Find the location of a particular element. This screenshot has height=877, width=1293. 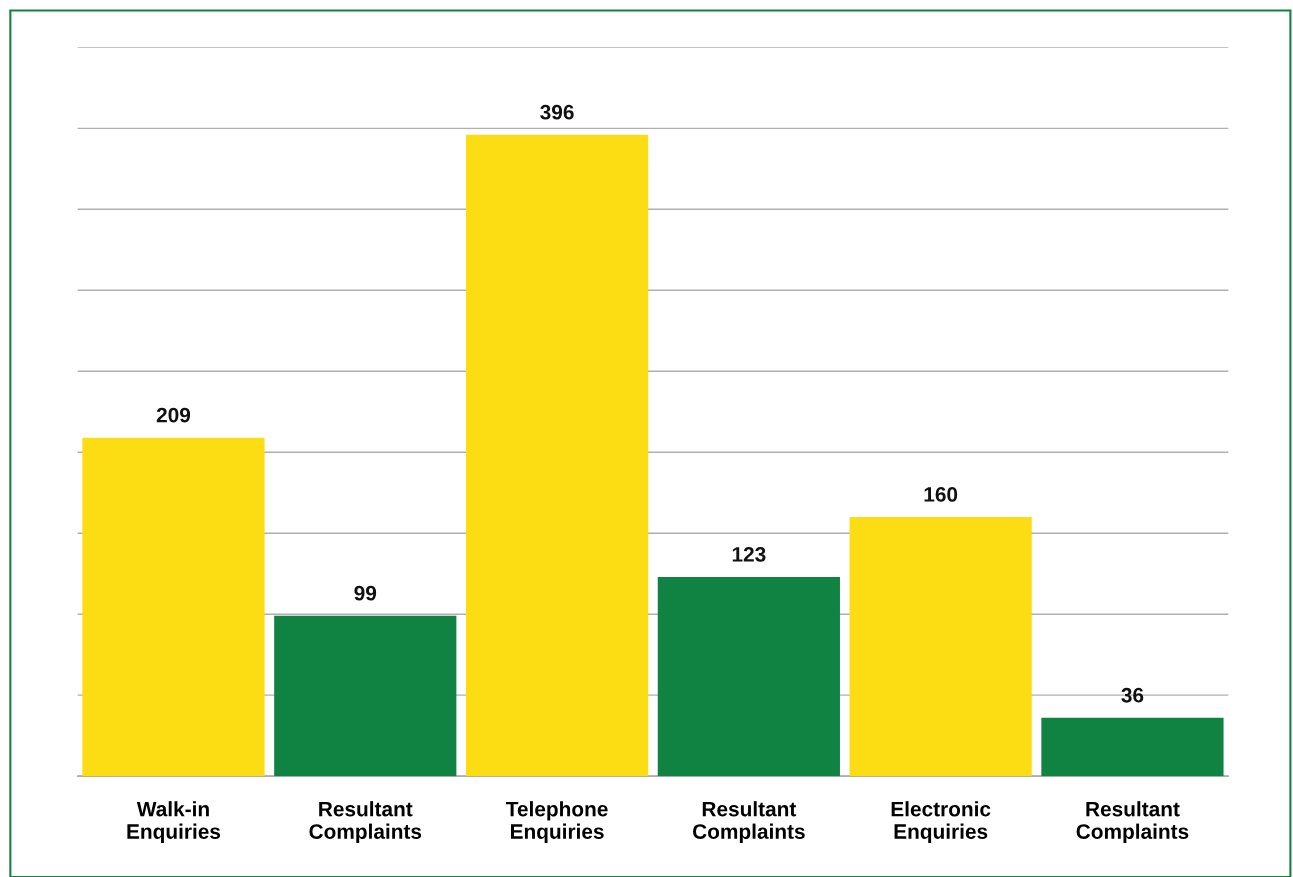

data-label: 160 is located at coordinates (941, 494).